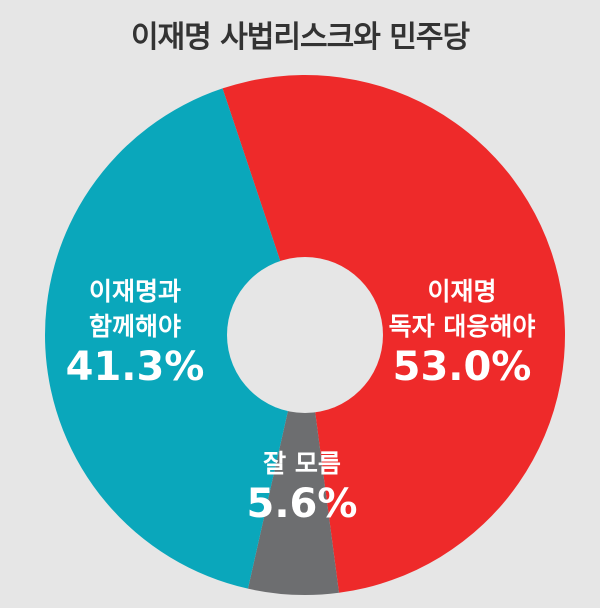 The width and height of the screenshot is (600, 608). I want to click on slice-label-1-line-1: 이재명, so click(461, 291).